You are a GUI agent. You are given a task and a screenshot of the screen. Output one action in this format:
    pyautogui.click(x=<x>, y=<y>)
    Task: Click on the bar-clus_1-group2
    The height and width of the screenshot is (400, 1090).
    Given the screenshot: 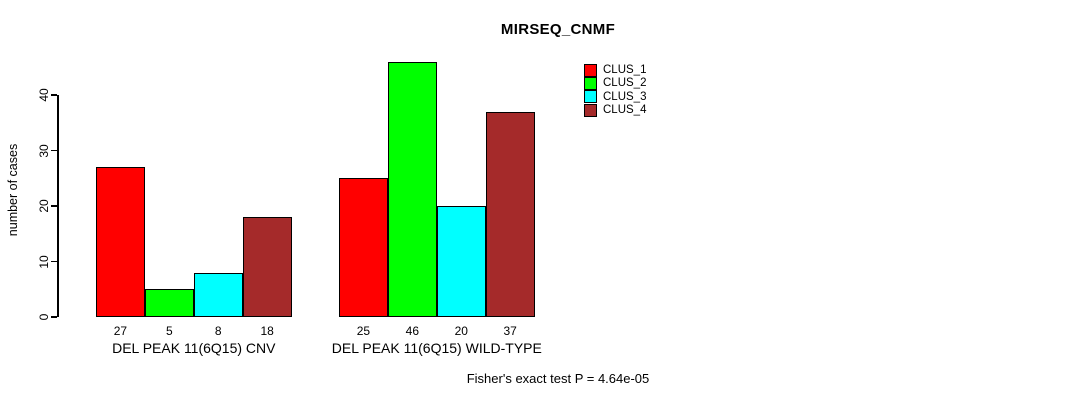 What is the action you would take?
    pyautogui.click(x=363, y=247)
    